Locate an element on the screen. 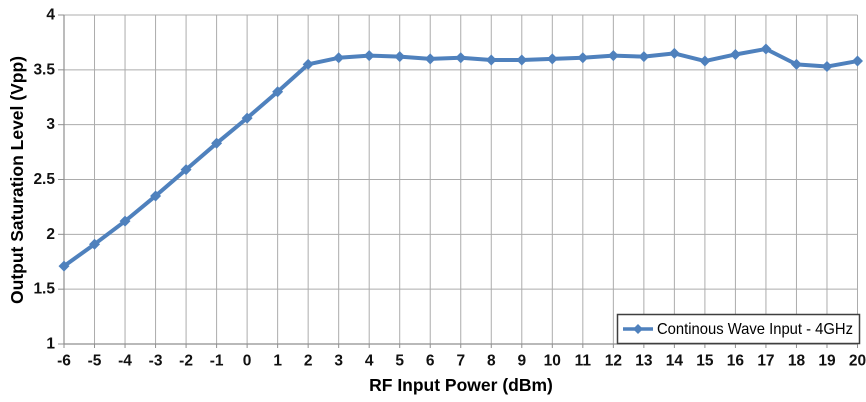 The height and width of the screenshot is (402, 866). x-tick-label: 0 is located at coordinates (247, 361).